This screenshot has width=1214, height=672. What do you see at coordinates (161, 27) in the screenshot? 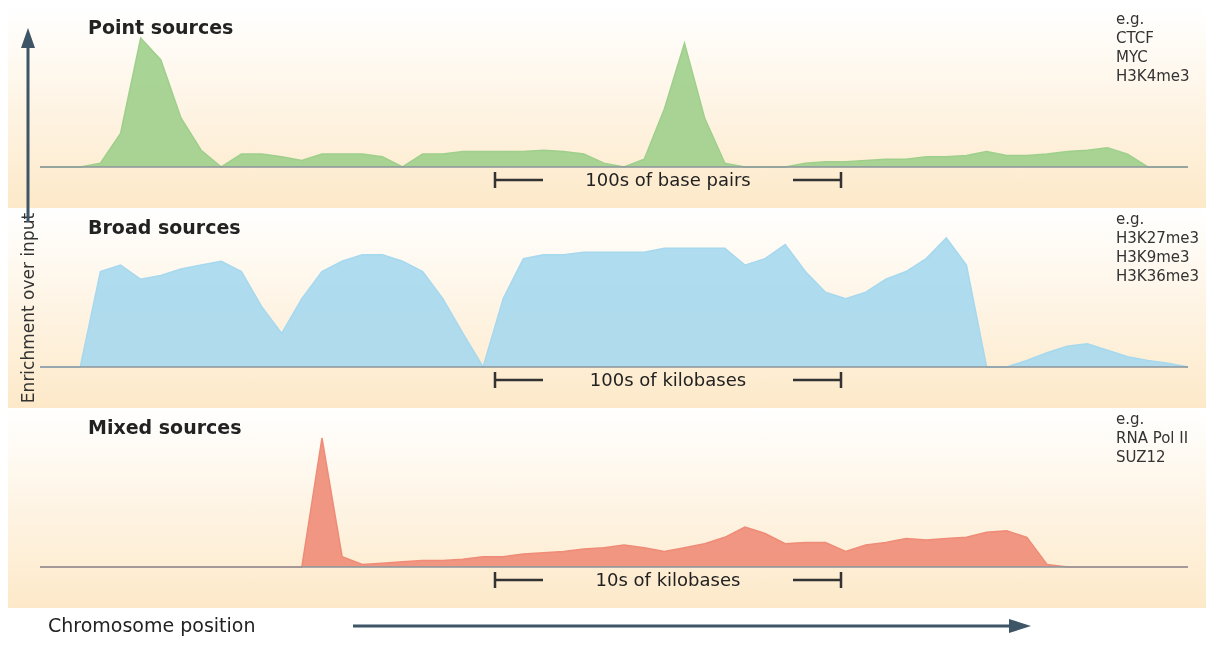
I see `chart-title: Point sources` at bounding box center [161, 27].